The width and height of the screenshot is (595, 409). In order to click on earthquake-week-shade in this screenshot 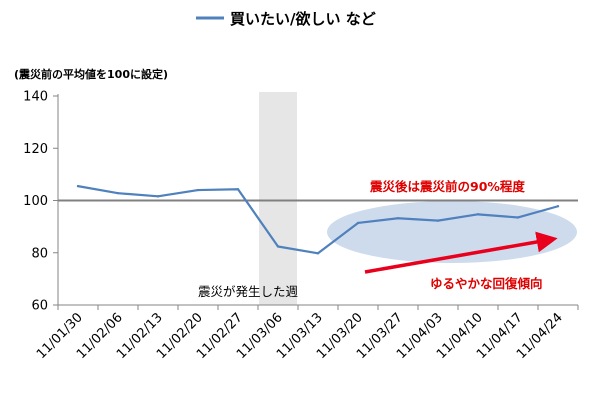, I will do `click(278, 198)`.